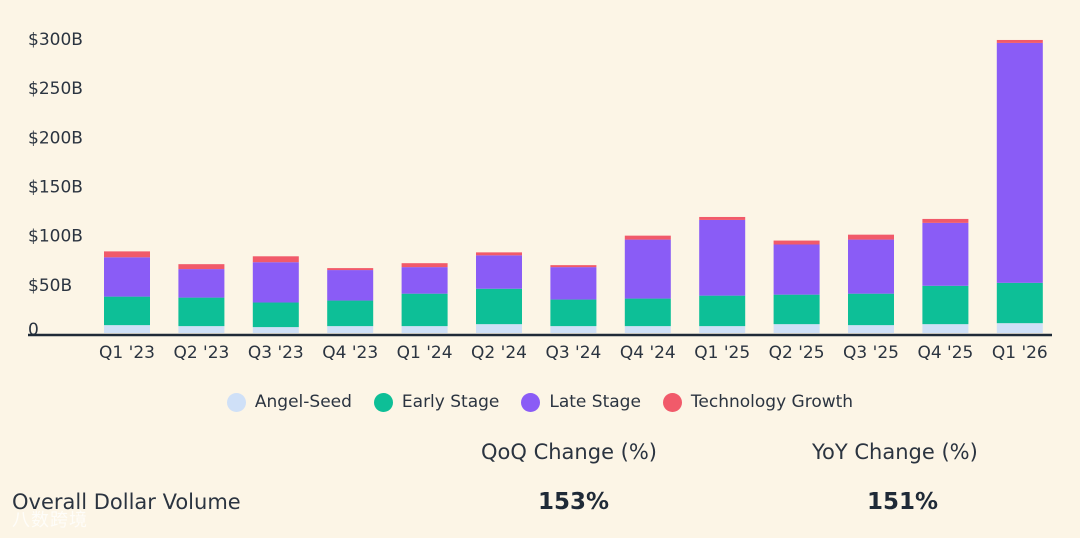  Describe the element at coordinates (276, 353) in the screenshot. I see `x-tick-label: Q3 '23` at that location.